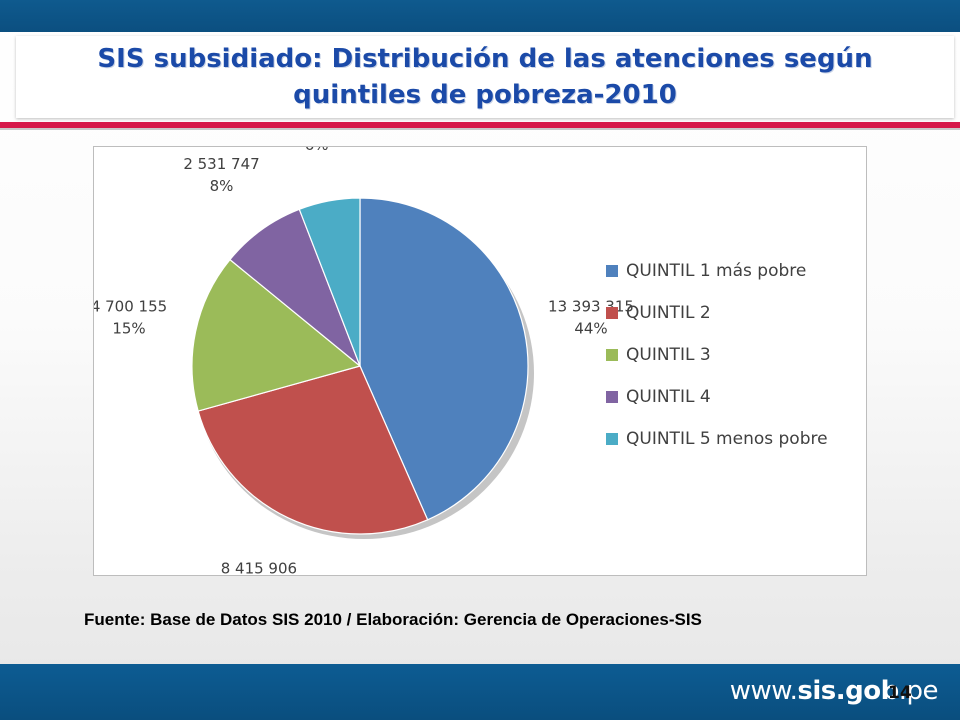 The height and width of the screenshot is (720, 960). I want to click on website-link: www.sis.gob.pe, so click(834, 691).